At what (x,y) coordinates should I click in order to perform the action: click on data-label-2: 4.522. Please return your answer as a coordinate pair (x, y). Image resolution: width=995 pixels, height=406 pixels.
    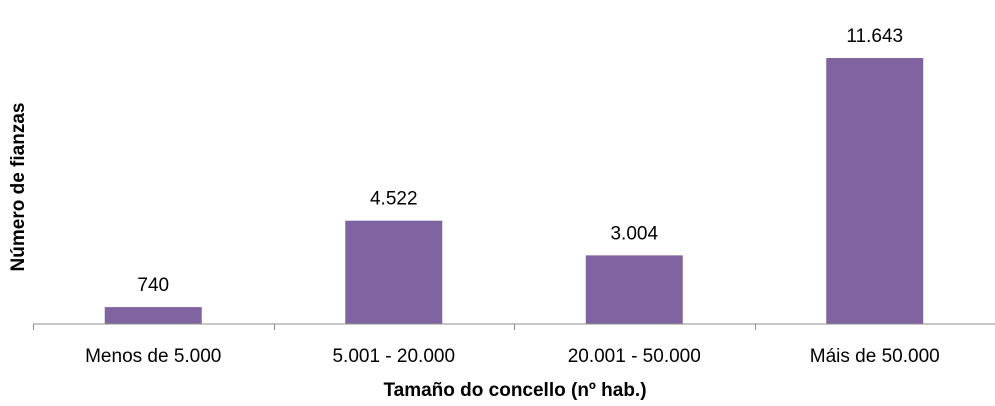
    Looking at the image, I should click on (394, 199).